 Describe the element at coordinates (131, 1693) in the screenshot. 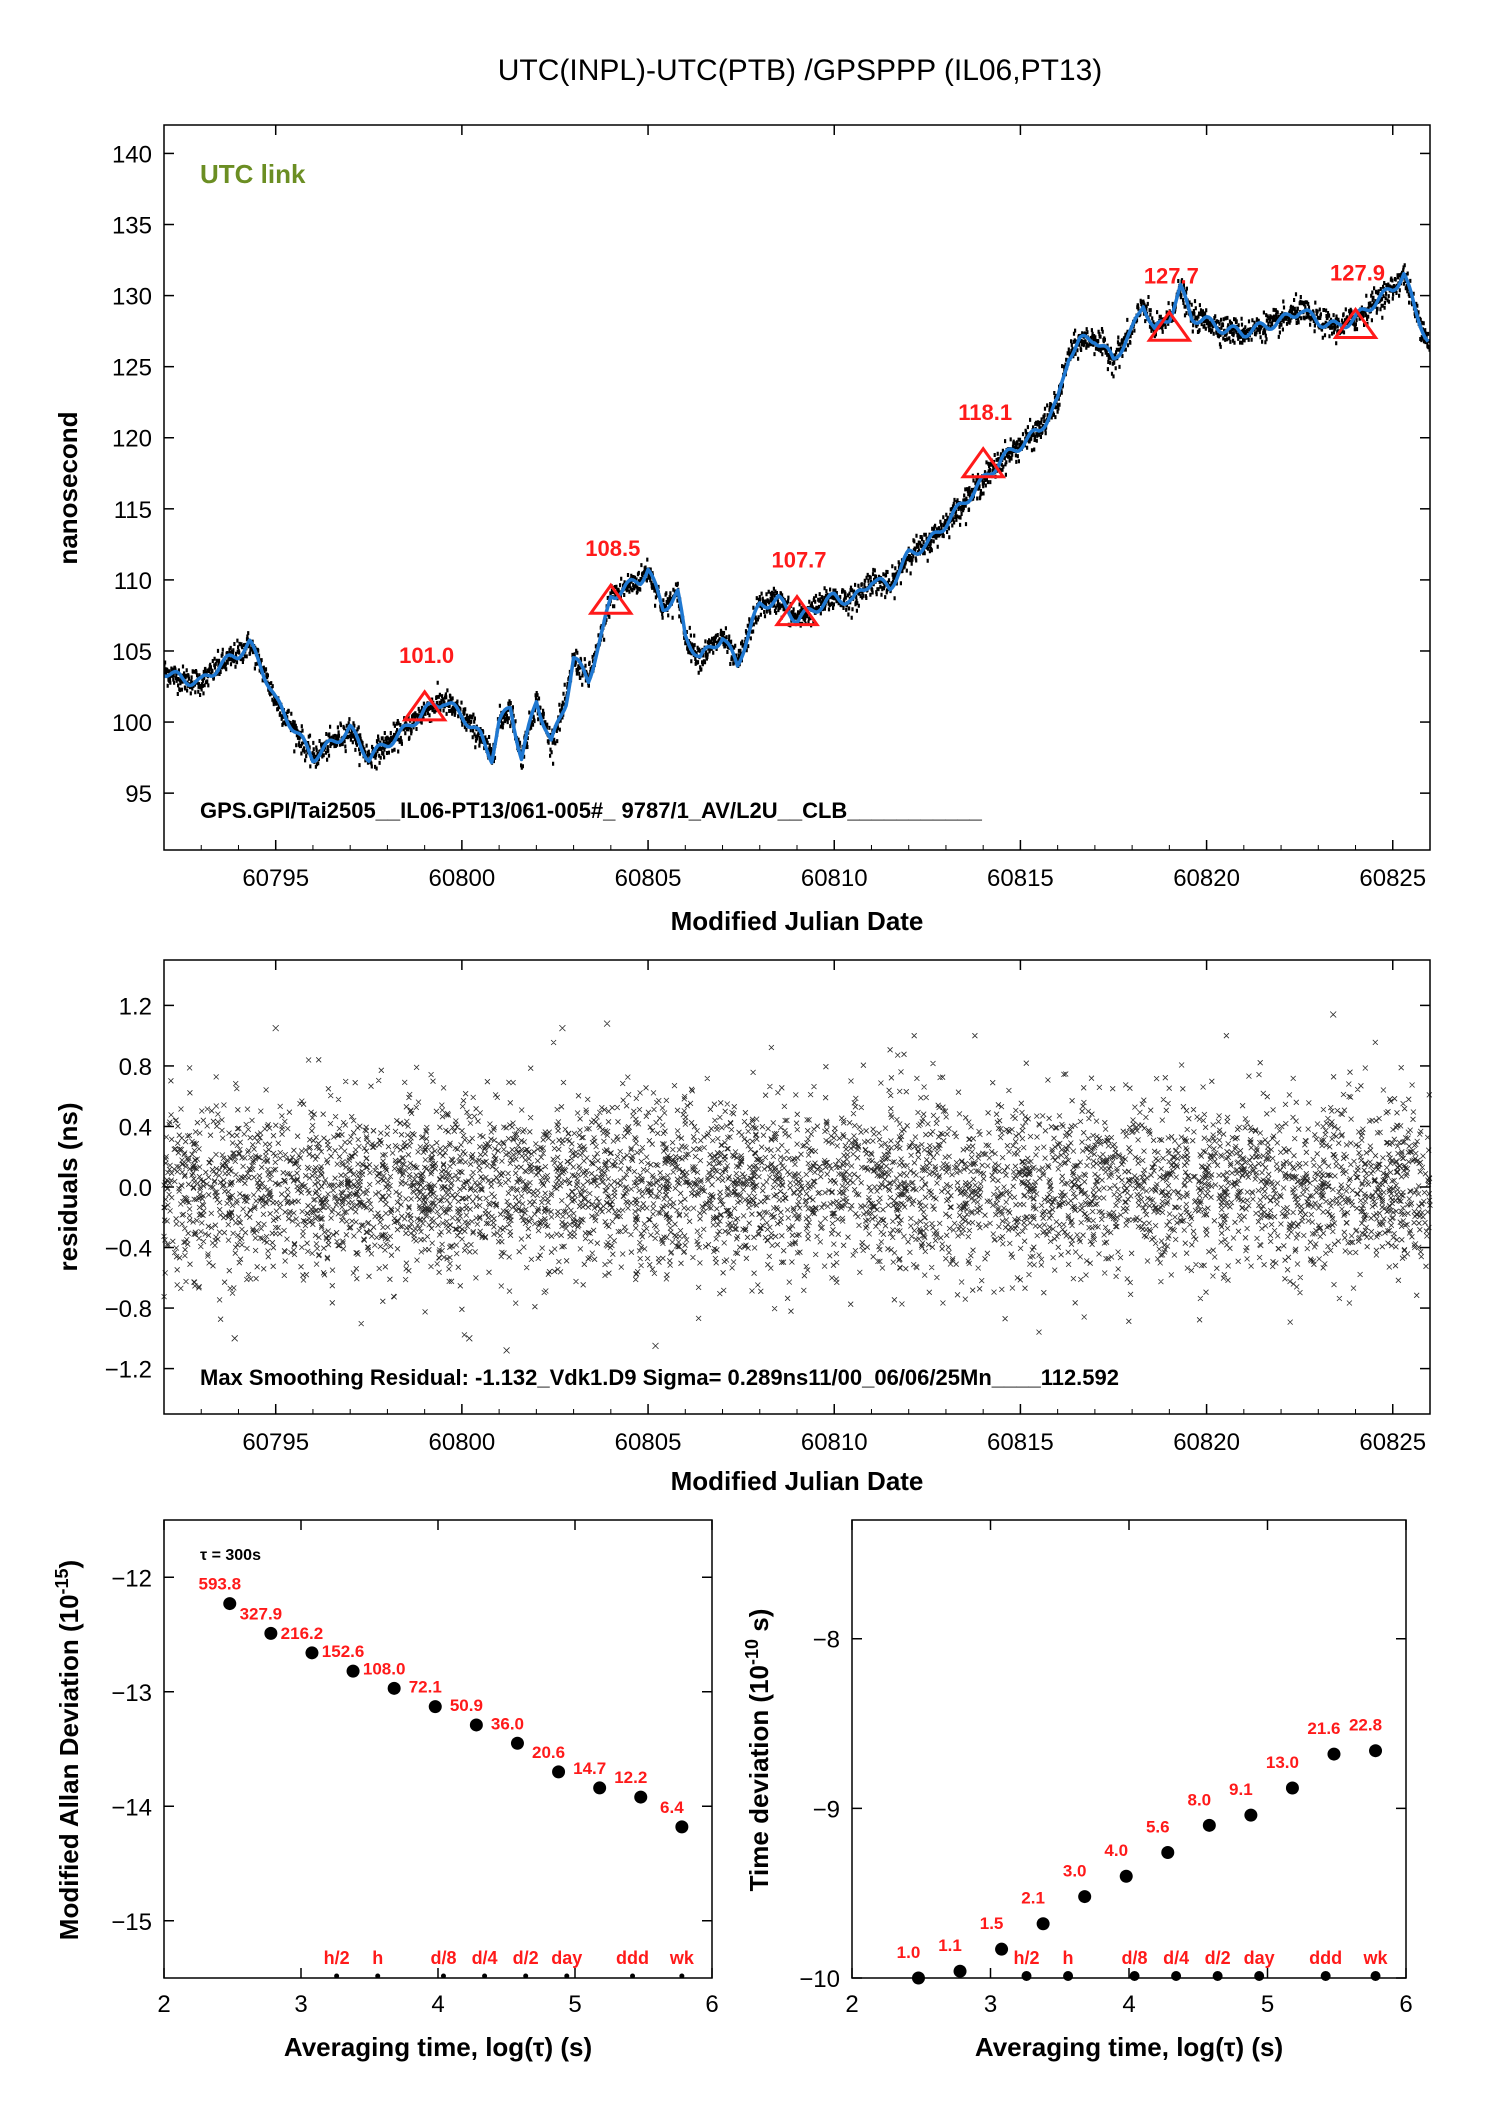

I see `y-tick-label: −13` at that location.